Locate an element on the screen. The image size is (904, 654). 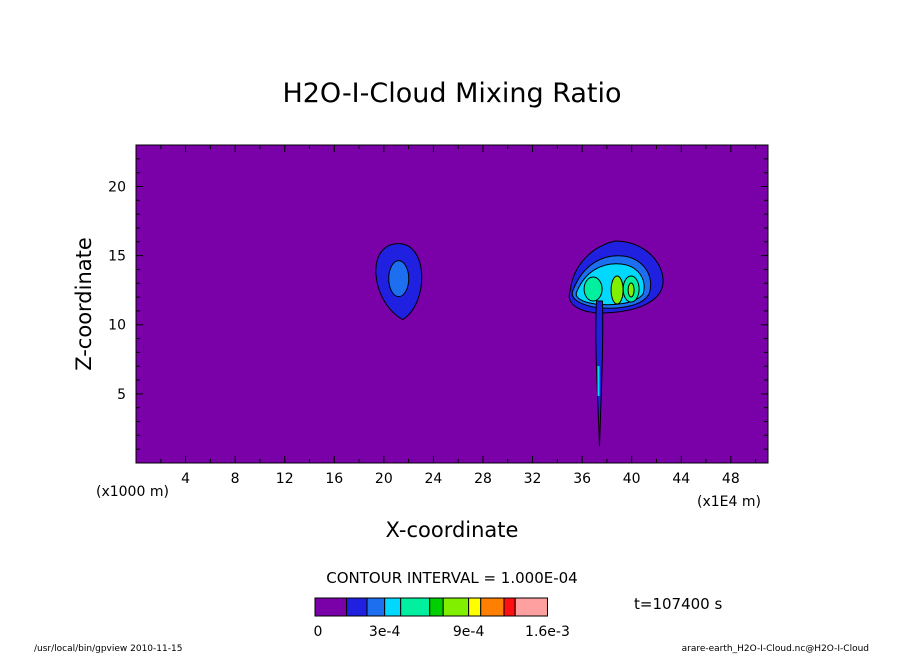
y-tick-label: 20 is located at coordinates (117, 187).